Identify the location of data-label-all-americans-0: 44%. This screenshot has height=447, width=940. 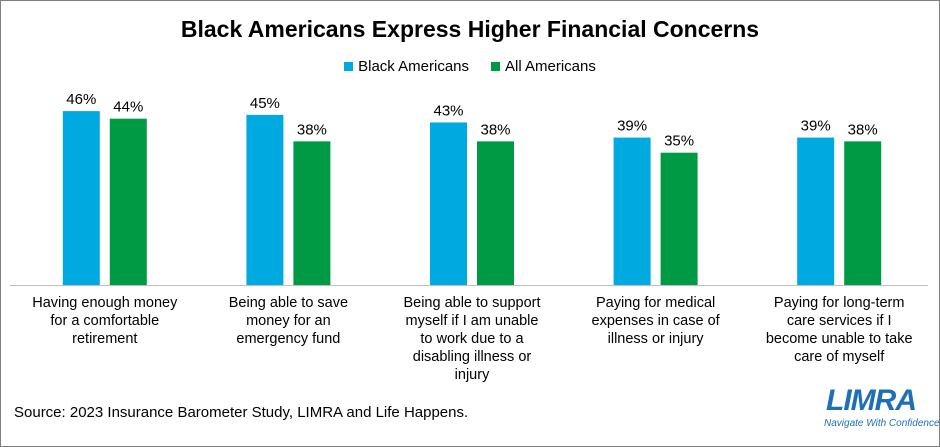
(128, 107).